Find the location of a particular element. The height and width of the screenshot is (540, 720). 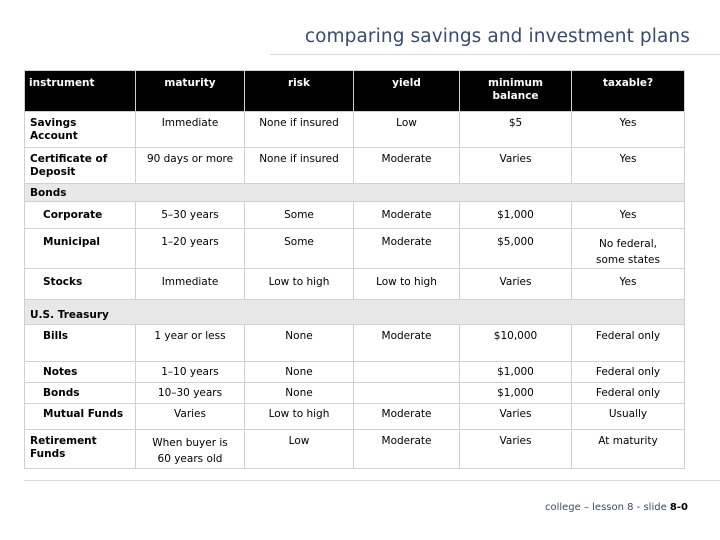

table-cell: When buyer is 60 years old is located at coordinates (190, 449).